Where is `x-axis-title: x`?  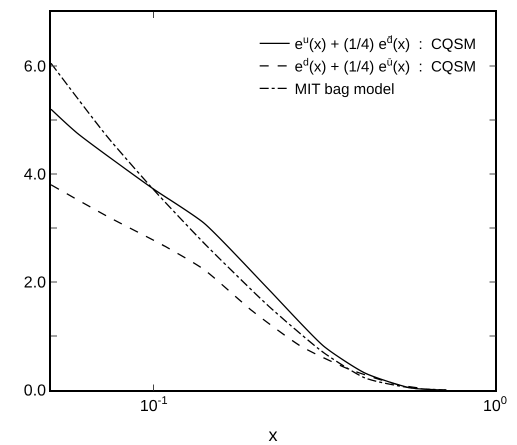
x-axis-title: x is located at coordinates (273, 435).